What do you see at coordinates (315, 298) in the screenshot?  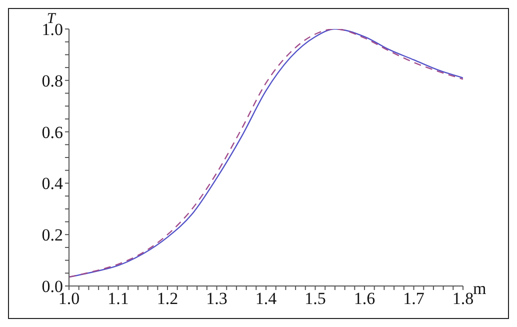 I see `x-tick-label: 1.5` at bounding box center [315, 298].